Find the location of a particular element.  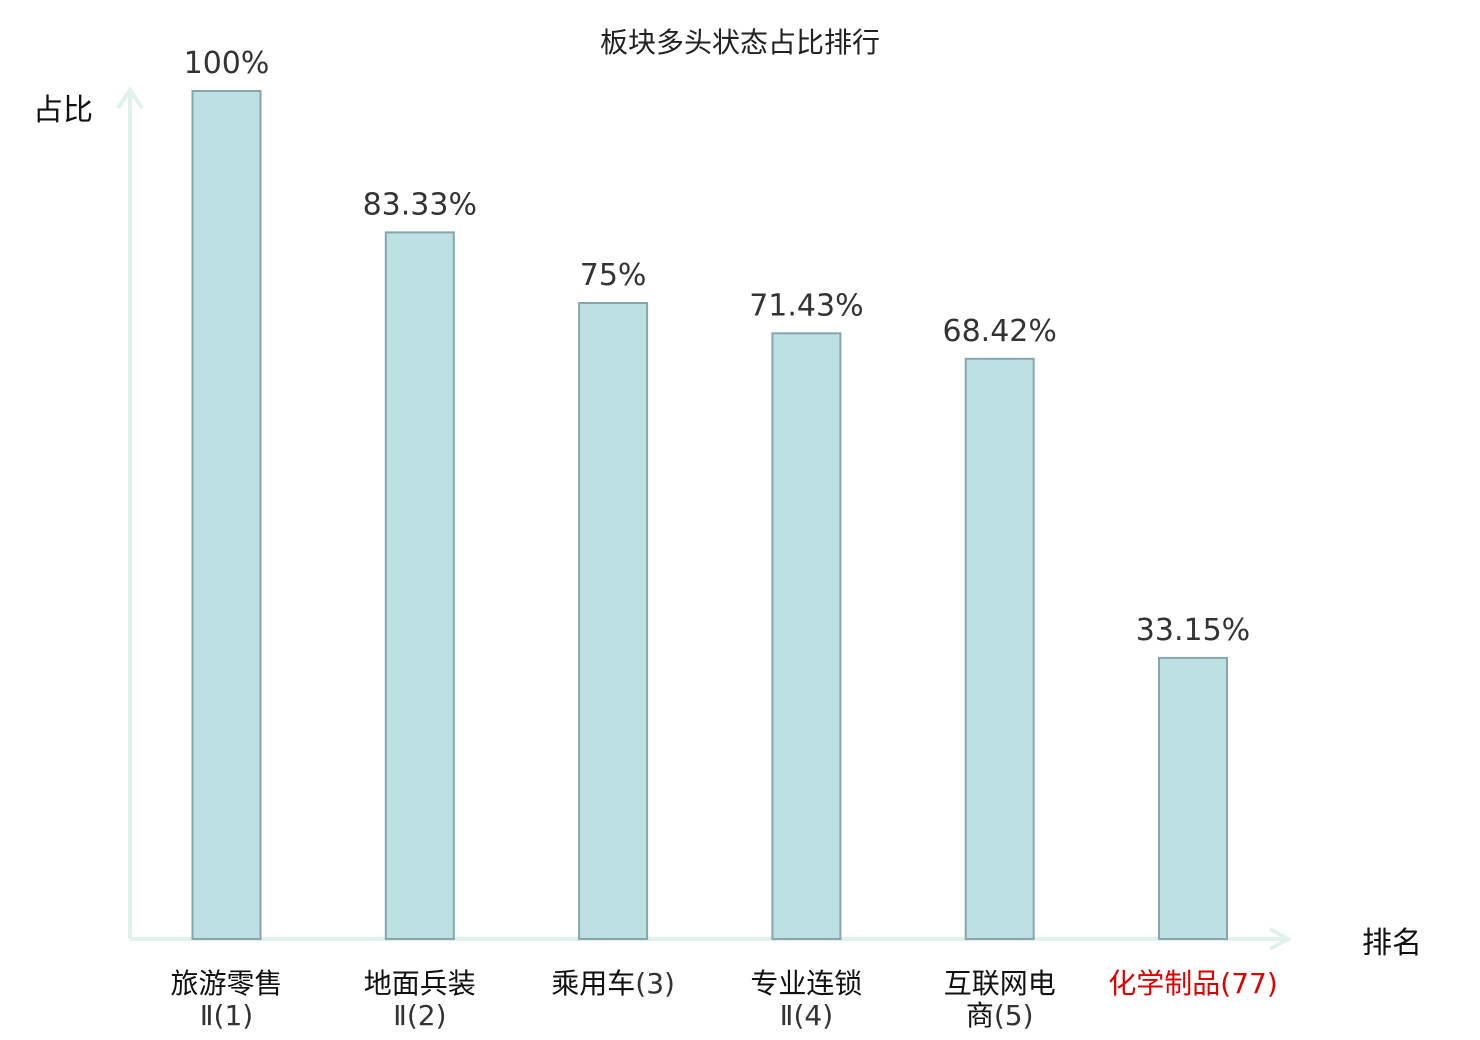

bar-value-label: 68.42% is located at coordinates (1000, 331).